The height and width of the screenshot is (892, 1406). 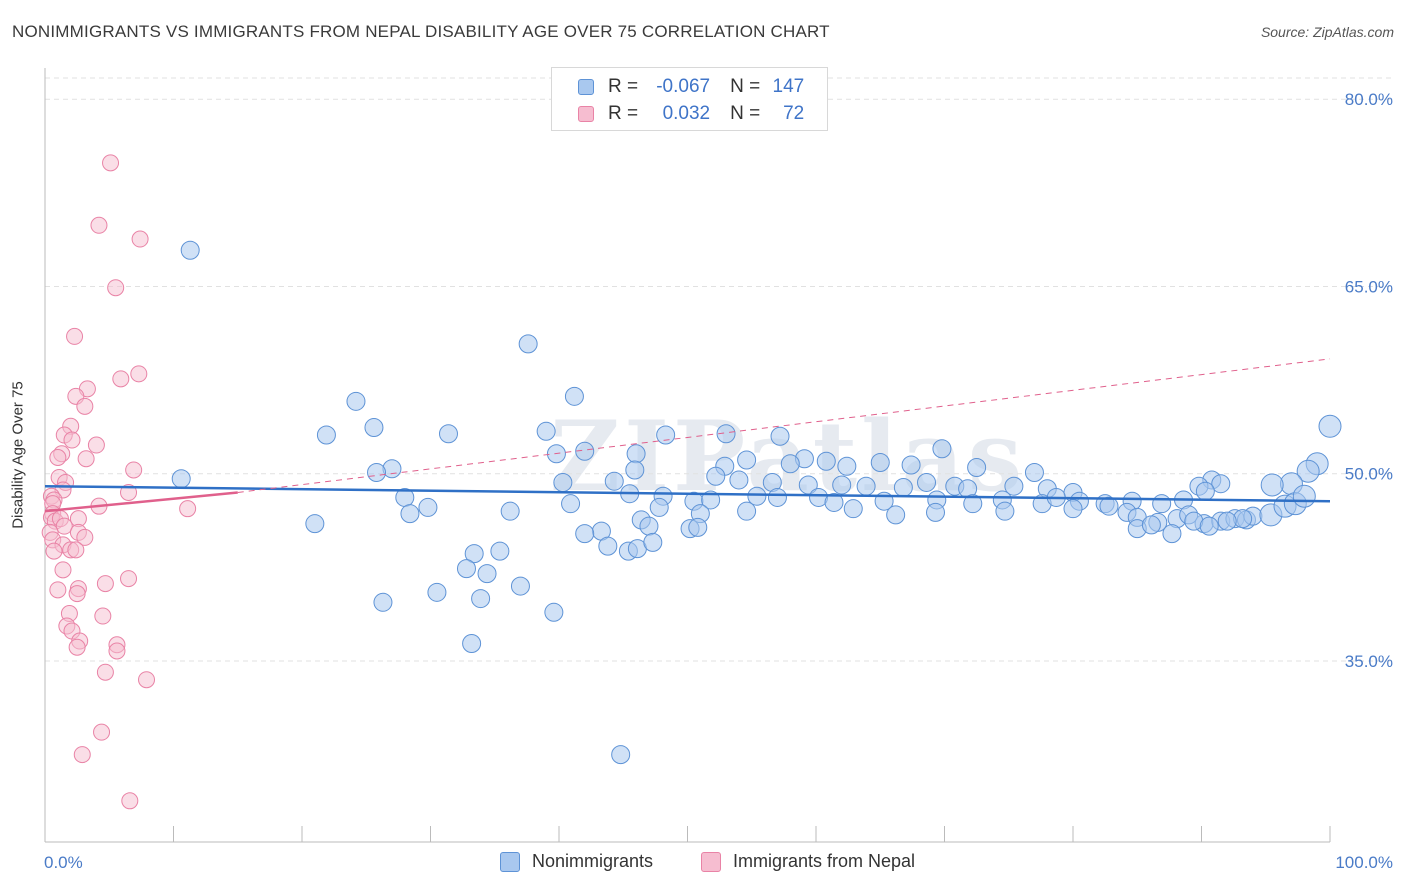 What do you see at coordinates (1327, 32) in the screenshot?
I see `source-label: Source: ZipAtlas.com` at bounding box center [1327, 32].